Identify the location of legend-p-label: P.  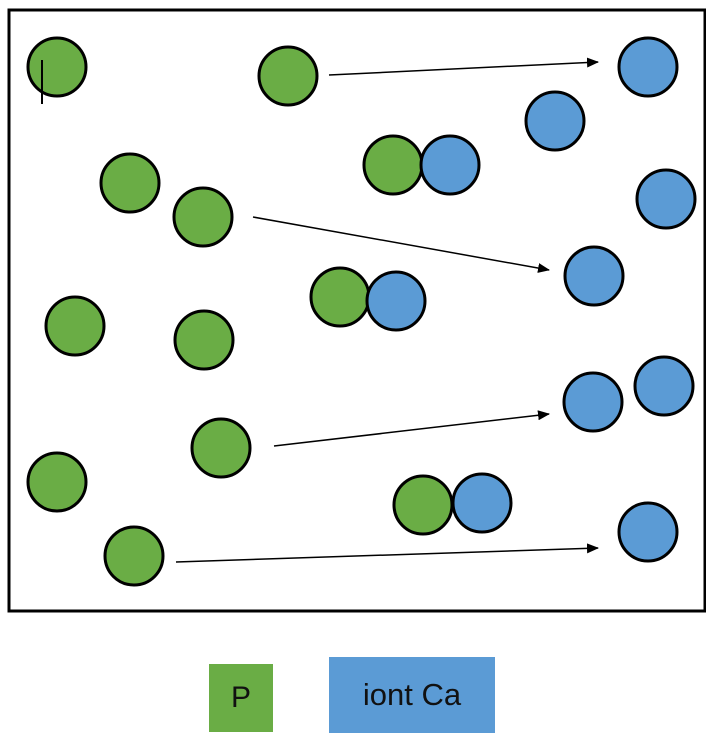
(240, 697).